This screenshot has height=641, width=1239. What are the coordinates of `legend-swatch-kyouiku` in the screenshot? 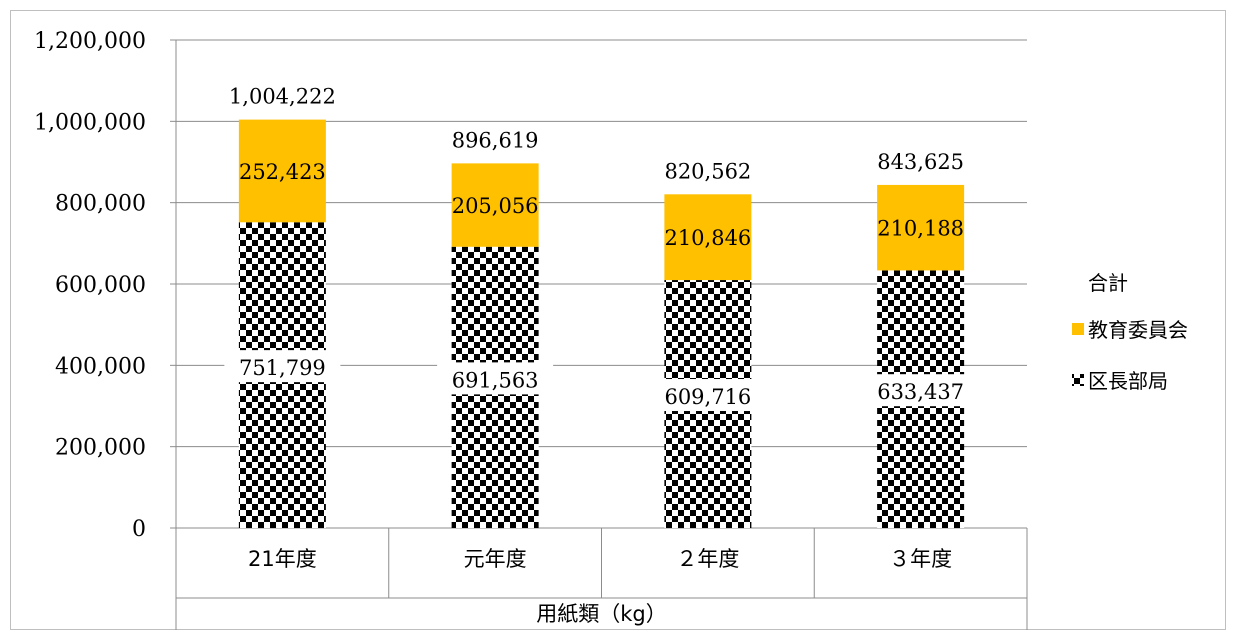 It's located at (1078, 329).